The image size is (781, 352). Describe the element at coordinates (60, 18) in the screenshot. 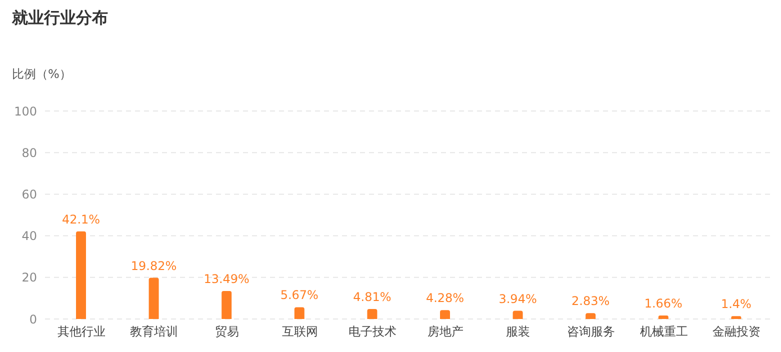

I see `chart-title: 就业行业分布` at that location.